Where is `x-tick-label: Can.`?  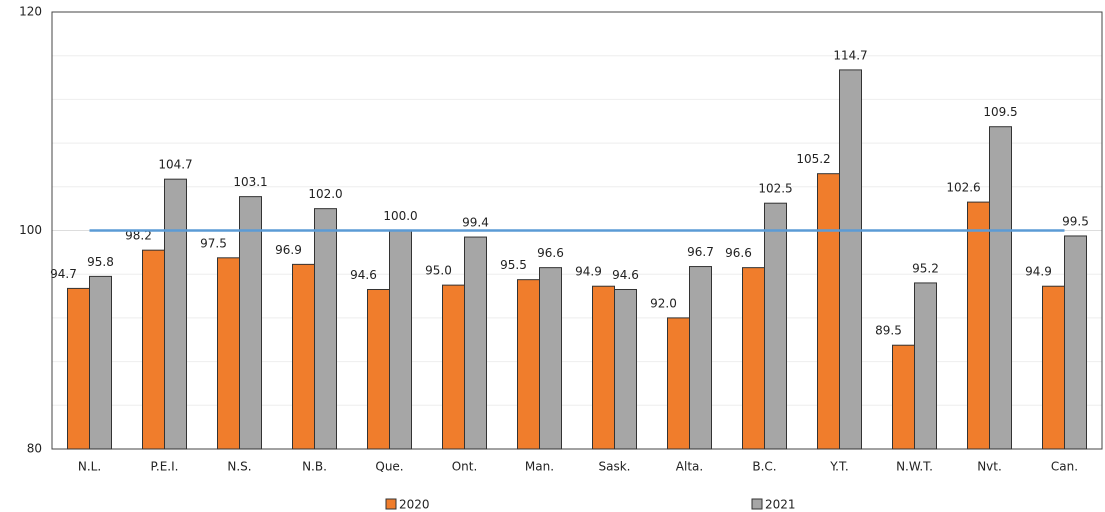
x-tick-label: Can. is located at coordinates (1064, 467).